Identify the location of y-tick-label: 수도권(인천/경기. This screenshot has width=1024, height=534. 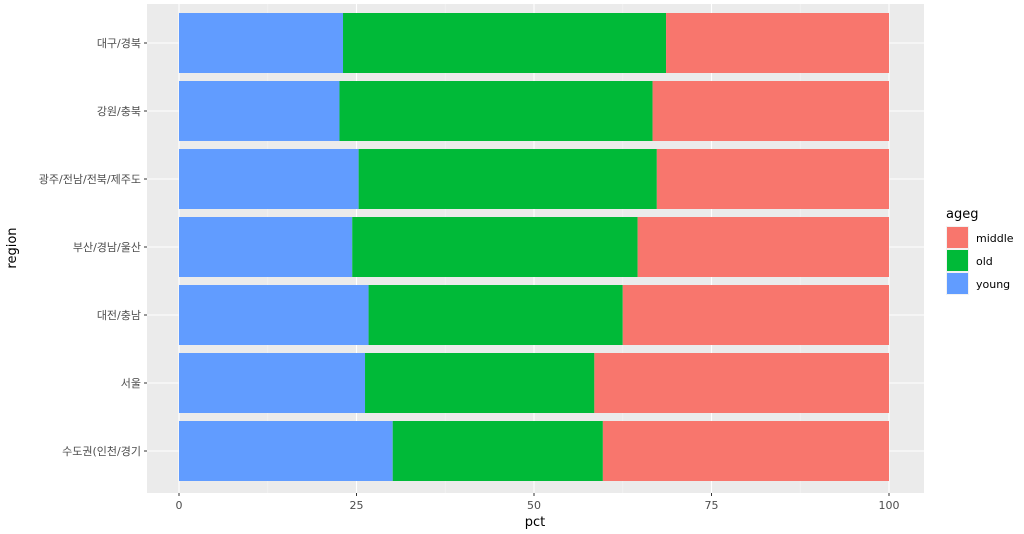
(101, 451).